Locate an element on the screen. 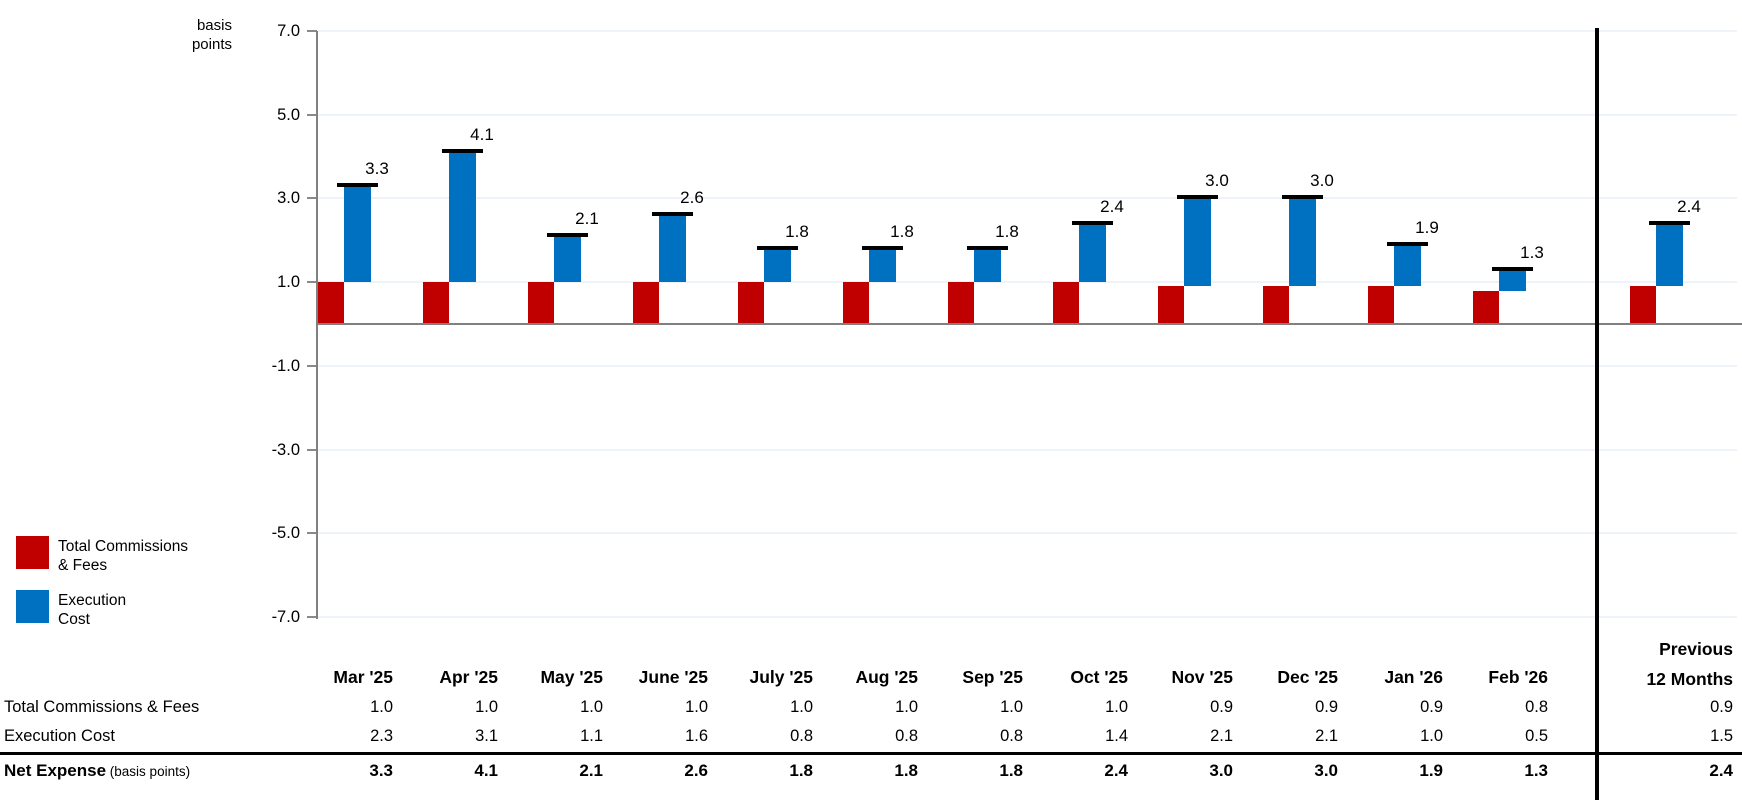 This screenshot has width=1742, height=807. table-cell: 0.5 is located at coordinates (1536, 736).